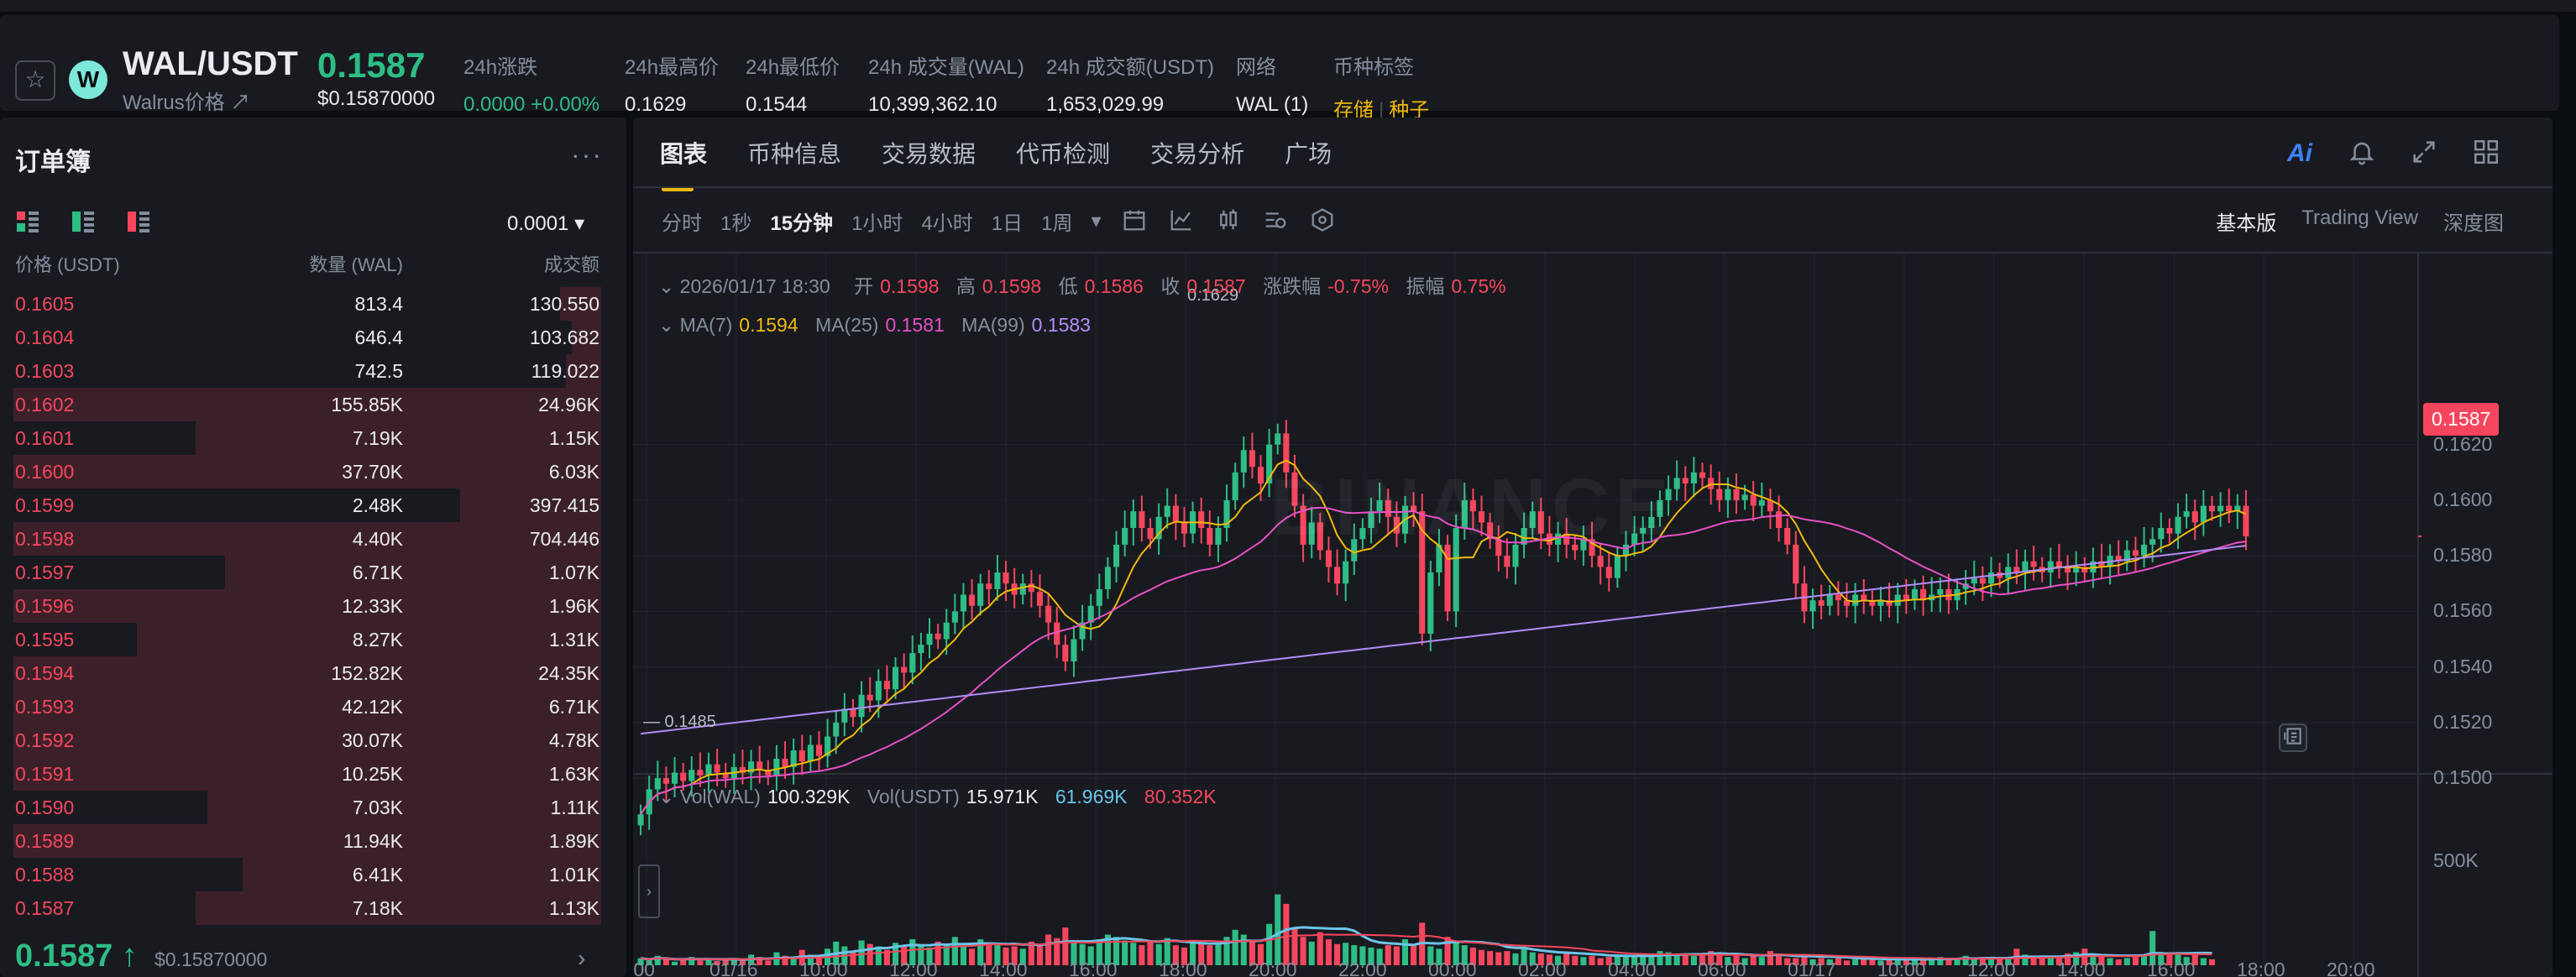  I want to click on stat-network: 网络 WAL (1), so click(1272, 83).